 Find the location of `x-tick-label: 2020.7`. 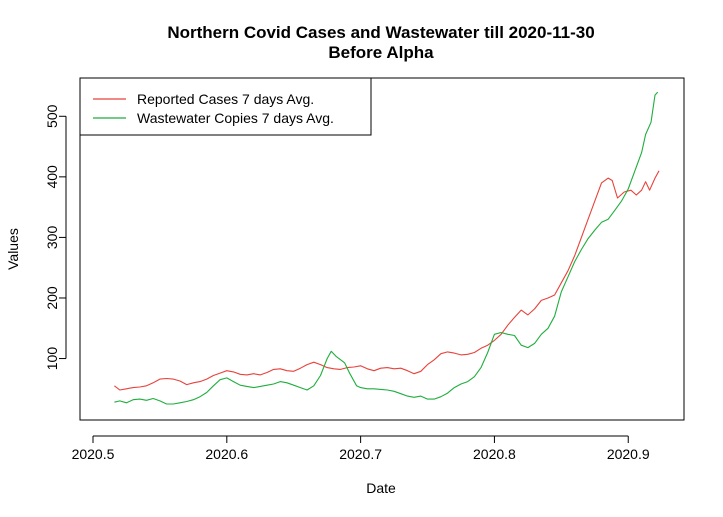

x-tick-label: 2020.7 is located at coordinates (360, 454).